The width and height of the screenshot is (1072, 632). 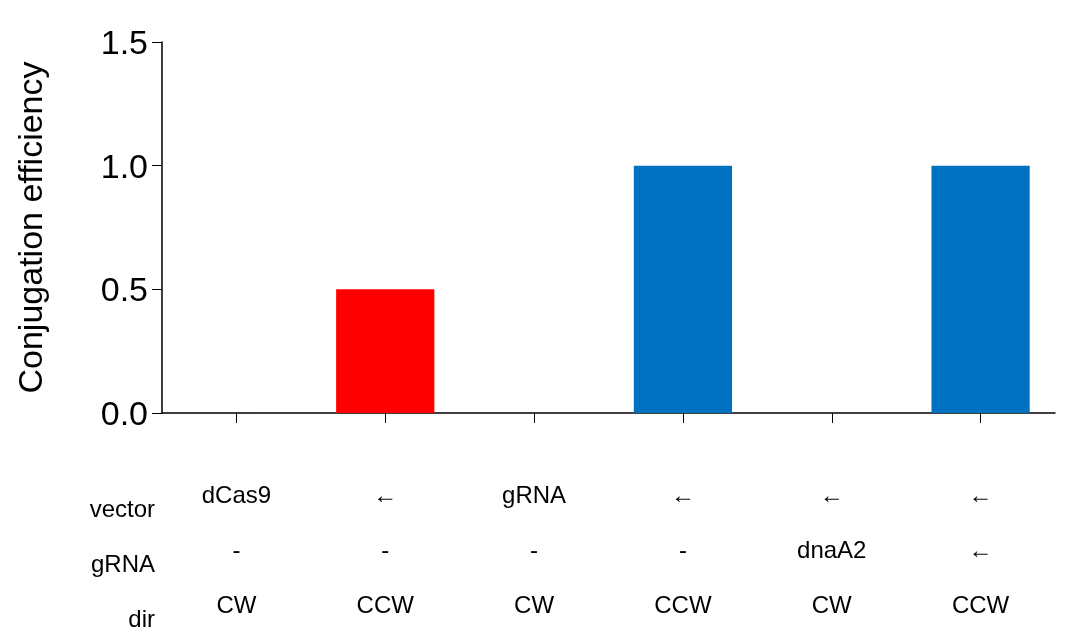 What do you see at coordinates (980, 549) in the screenshot?
I see `x-tick-label: ← ← CCW` at bounding box center [980, 549].